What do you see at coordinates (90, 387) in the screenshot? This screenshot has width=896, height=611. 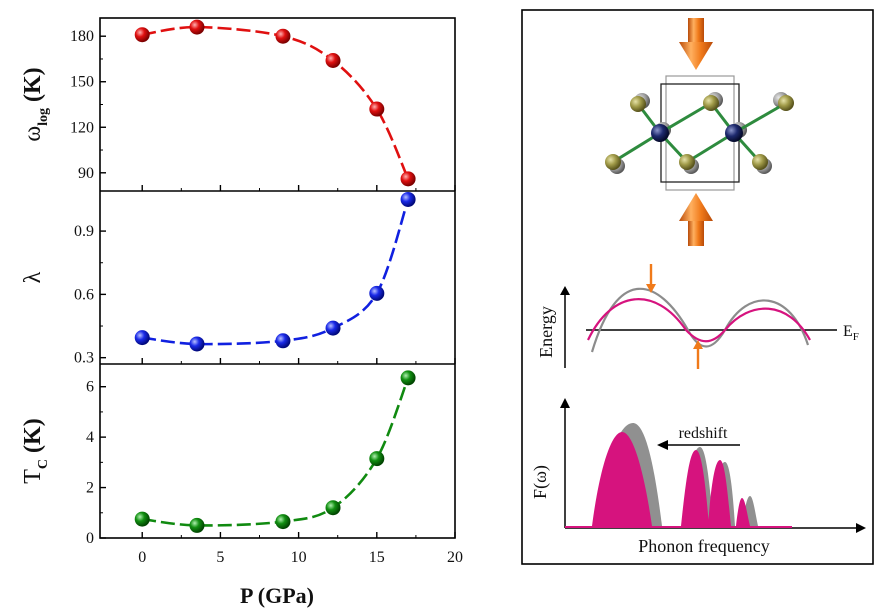 I see `y-tick-label: 6` at bounding box center [90, 387].